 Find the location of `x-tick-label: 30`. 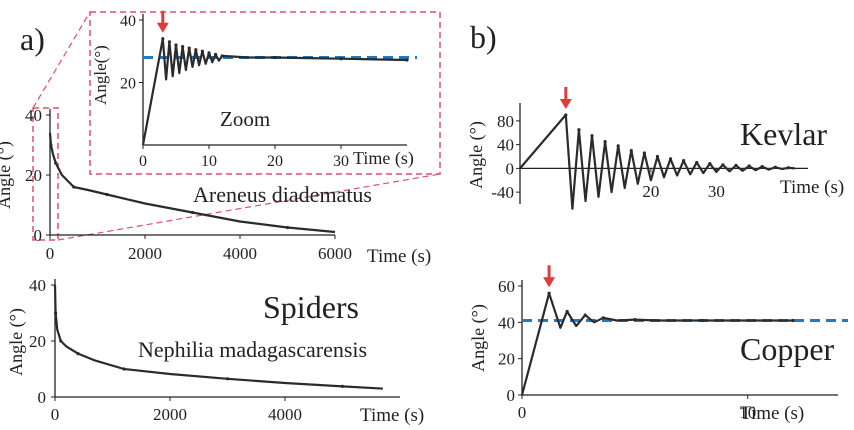

x-tick-label: 30 is located at coordinates (341, 161).